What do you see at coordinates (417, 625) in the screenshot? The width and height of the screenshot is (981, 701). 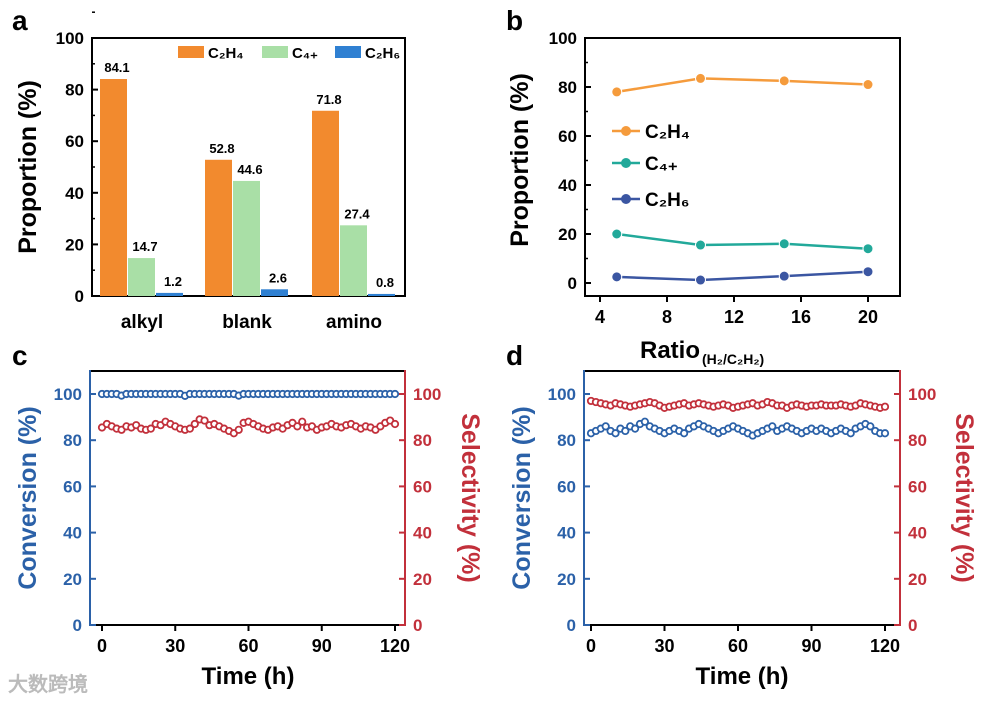 I see `right-y-tick-label: 0` at bounding box center [417, 625].